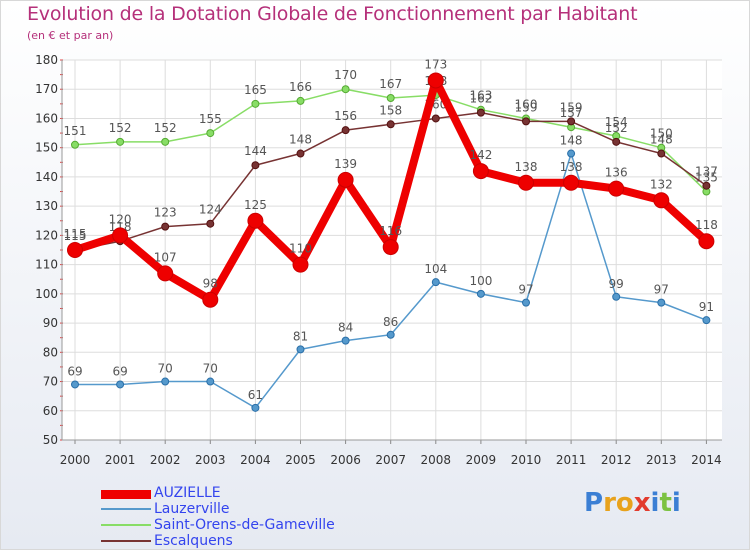 This screenshot has width=750, height=550. I want to click on data-label-auzielle: 98, so click(210, 284).